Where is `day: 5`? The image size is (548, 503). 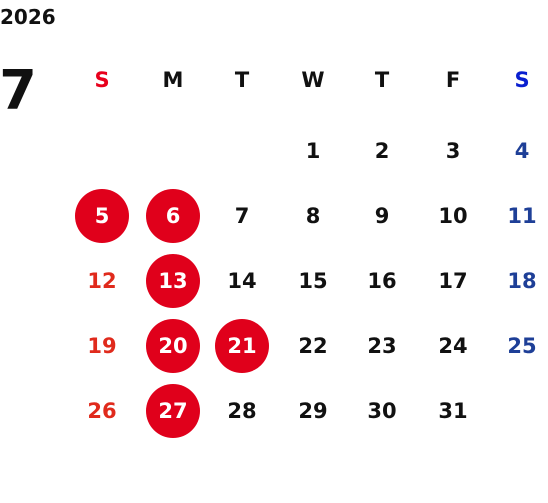 day: 5 is located at coordinates (102, 216).